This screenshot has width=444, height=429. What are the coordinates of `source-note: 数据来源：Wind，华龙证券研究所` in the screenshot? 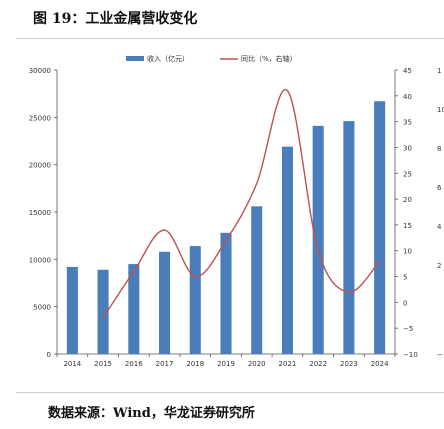 It's located at (151, 413).